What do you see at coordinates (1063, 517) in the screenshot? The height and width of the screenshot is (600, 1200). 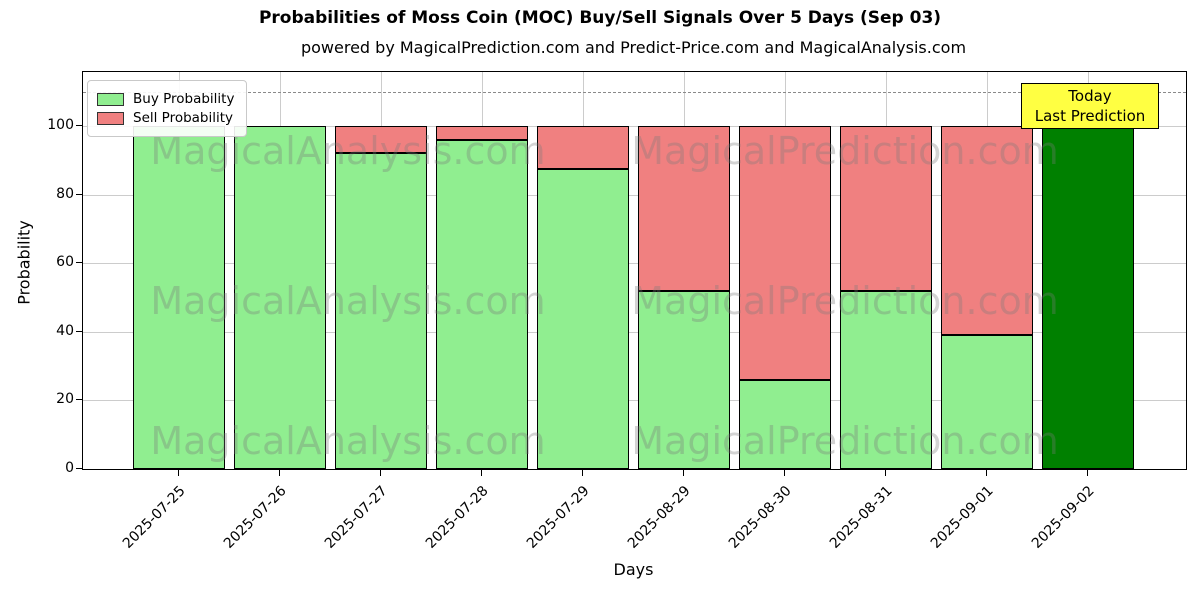 I see `x-tick-label: 2025-09-02` at bounding box center [1063, 517].